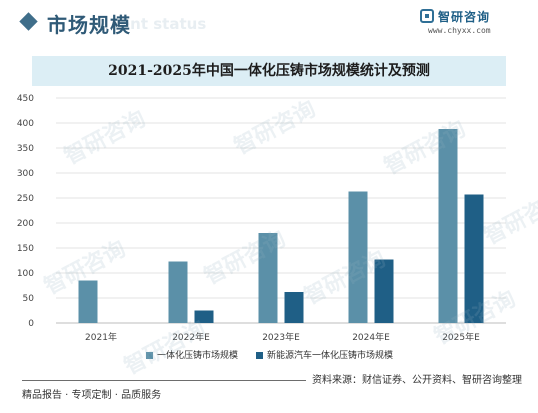  I want to click on x-tick-label: 2021年, so click(101, 337).